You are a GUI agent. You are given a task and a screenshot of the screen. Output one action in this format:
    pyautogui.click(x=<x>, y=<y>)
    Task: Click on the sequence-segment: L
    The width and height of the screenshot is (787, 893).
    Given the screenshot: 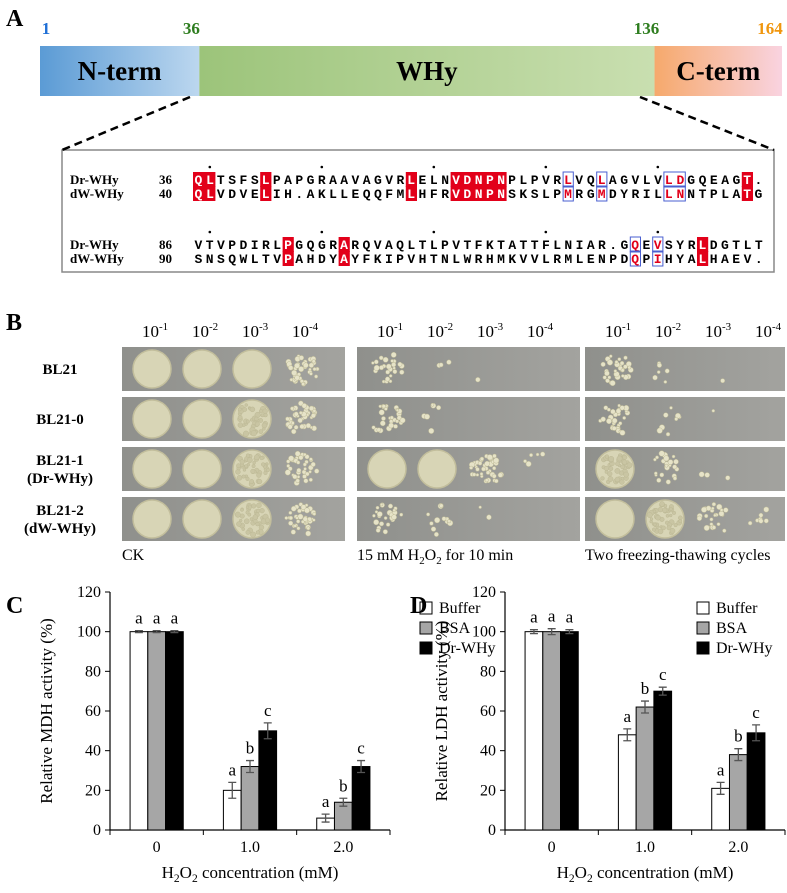 What is the action you would take?
    pyautogui.click(x=568, y=180)
    